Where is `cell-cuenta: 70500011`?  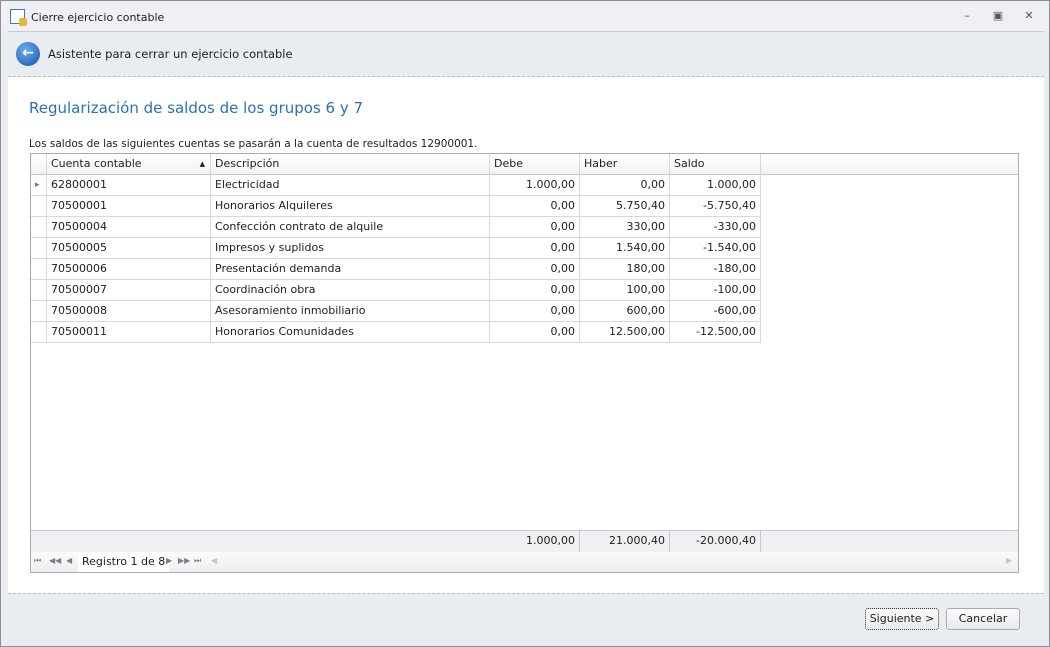 cell-cuenta: 70500011 is located at coordinates (129, 332).